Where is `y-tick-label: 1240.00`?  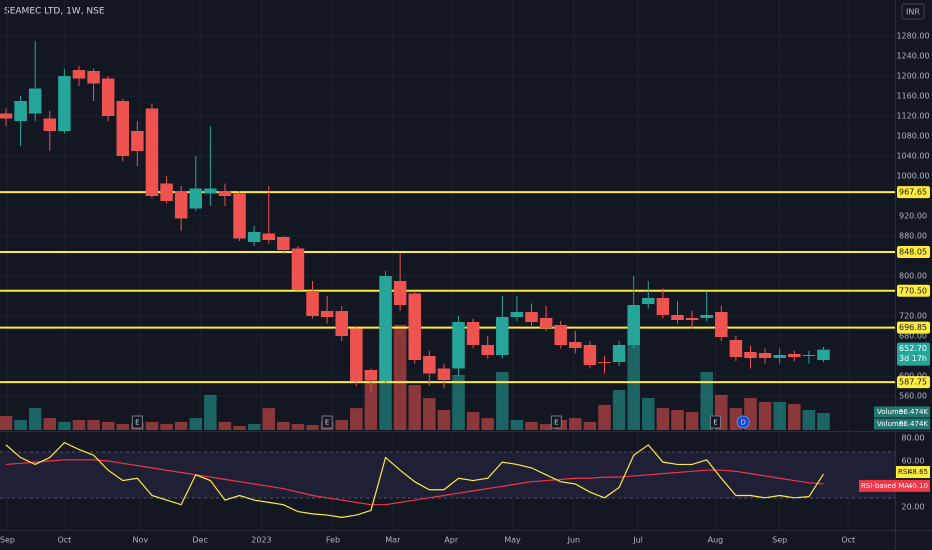 y-tick-label: 1240.00 is located at coordinates (912, 56).